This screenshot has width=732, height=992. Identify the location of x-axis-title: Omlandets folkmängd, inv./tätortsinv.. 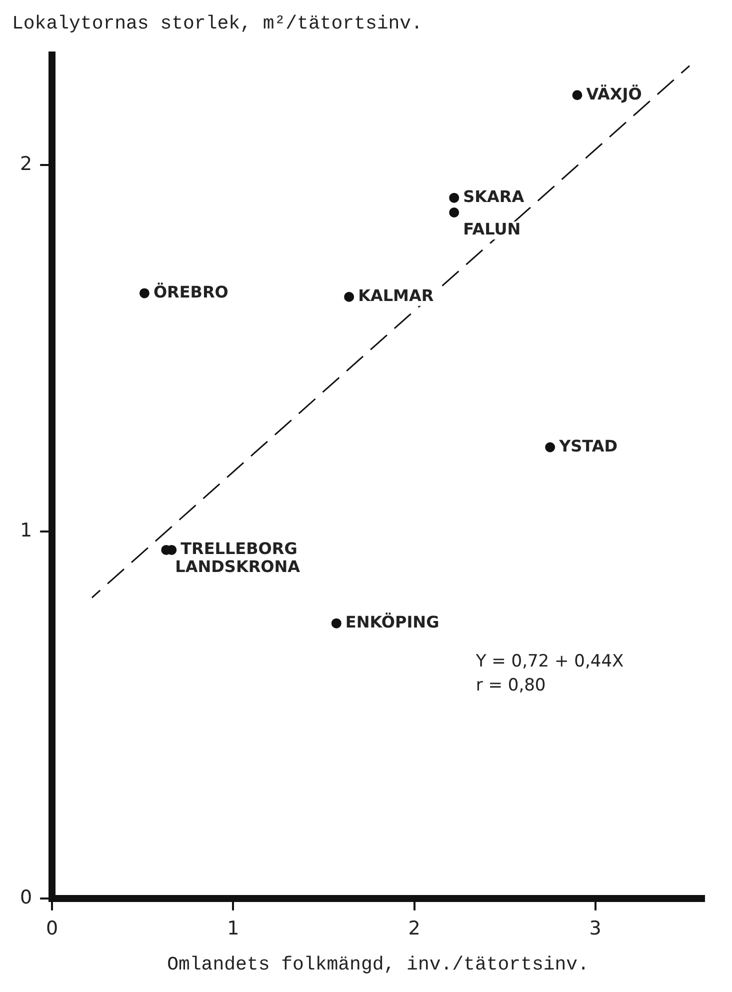
(378, 965).